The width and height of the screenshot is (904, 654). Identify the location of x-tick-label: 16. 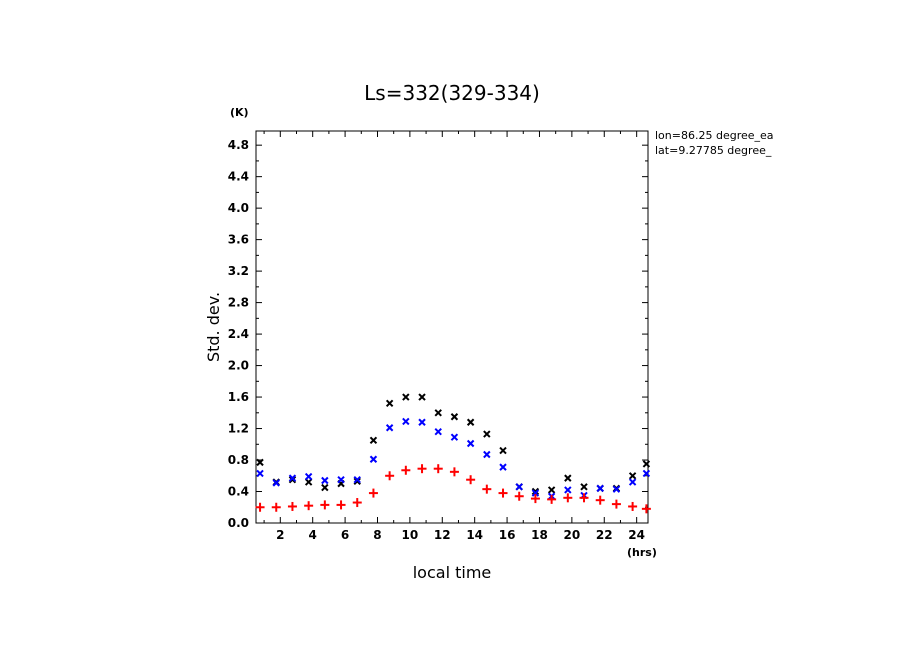
(507, 535).